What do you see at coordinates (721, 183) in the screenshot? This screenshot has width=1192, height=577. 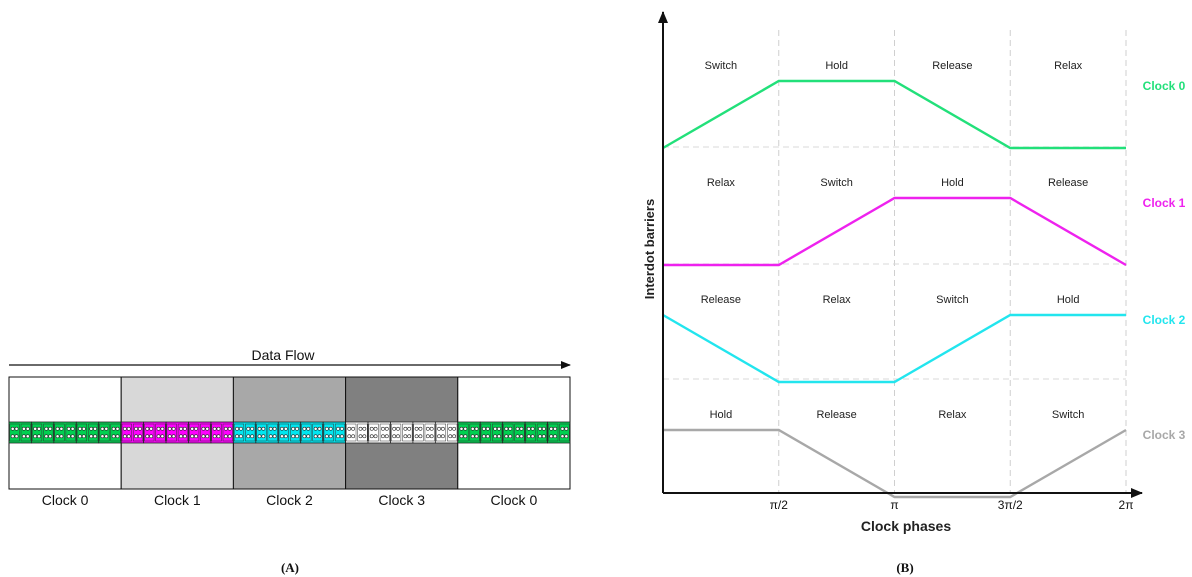 I see `phase-label: Relax` at bounding box center [721, 183].